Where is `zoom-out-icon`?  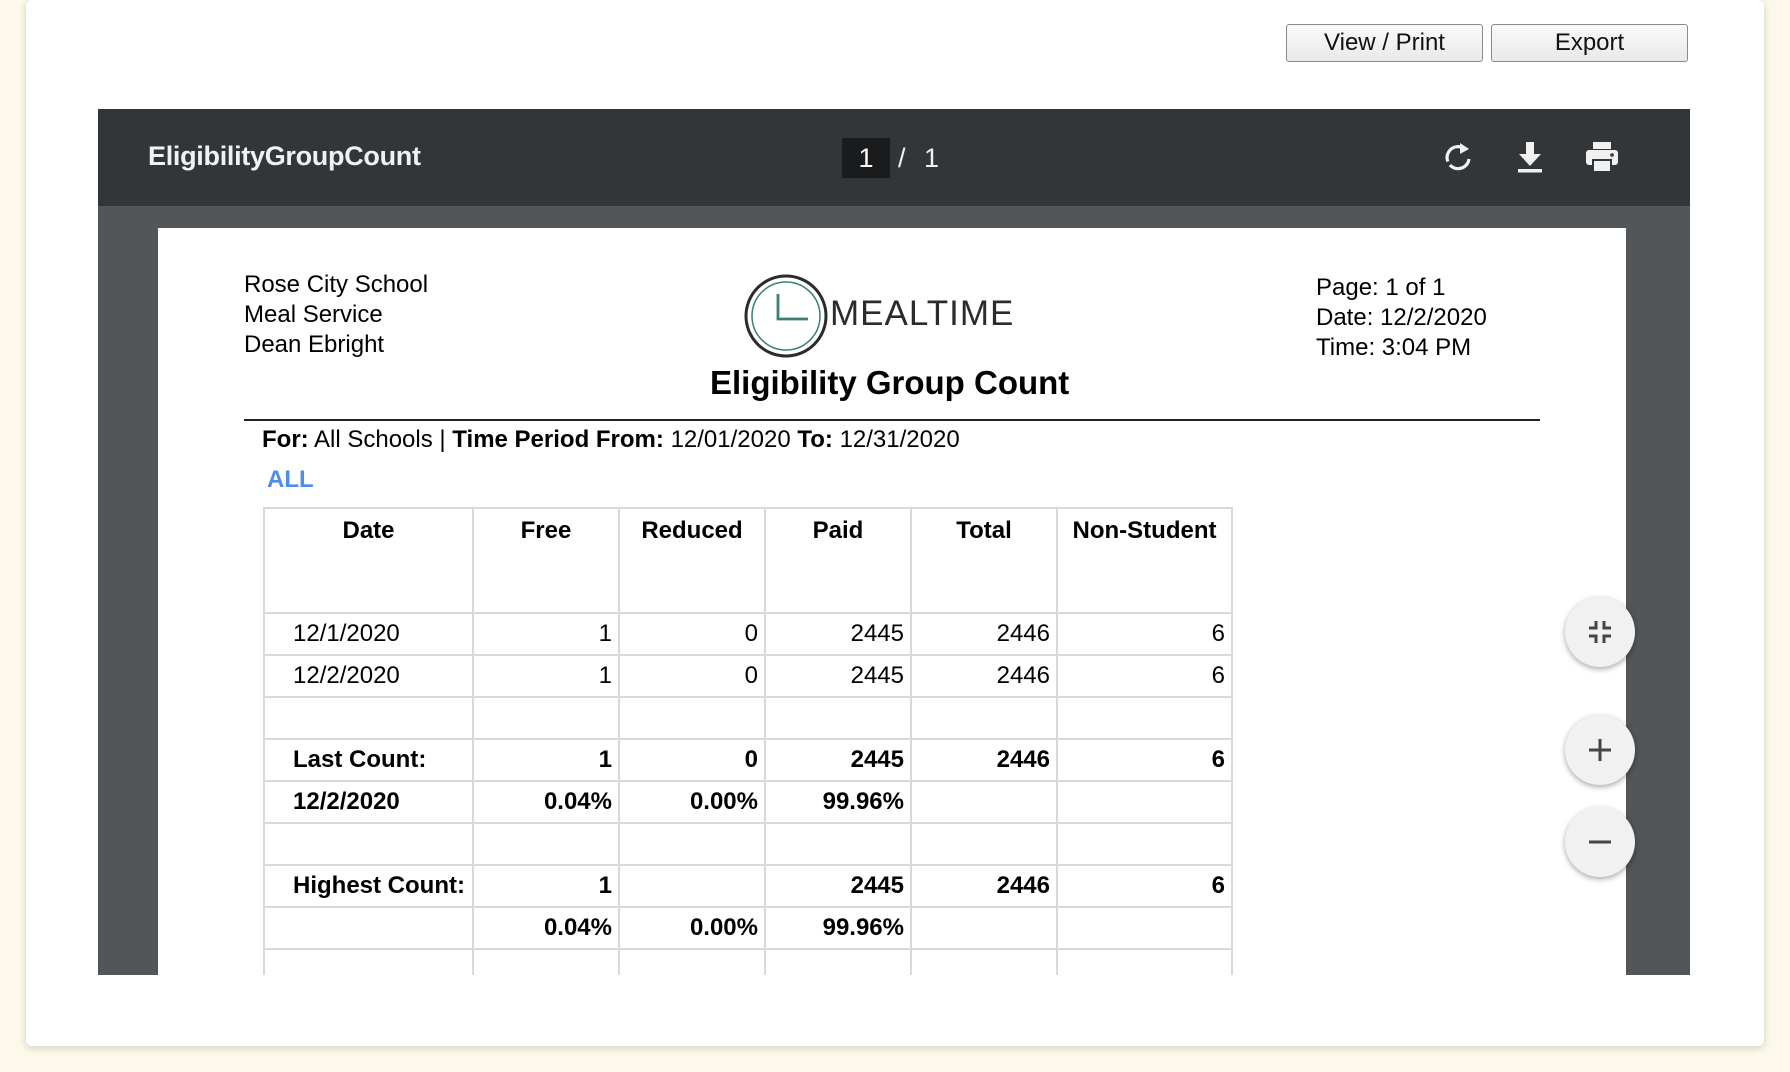 zoom-out-icon is located at coordinates (1600, 842).